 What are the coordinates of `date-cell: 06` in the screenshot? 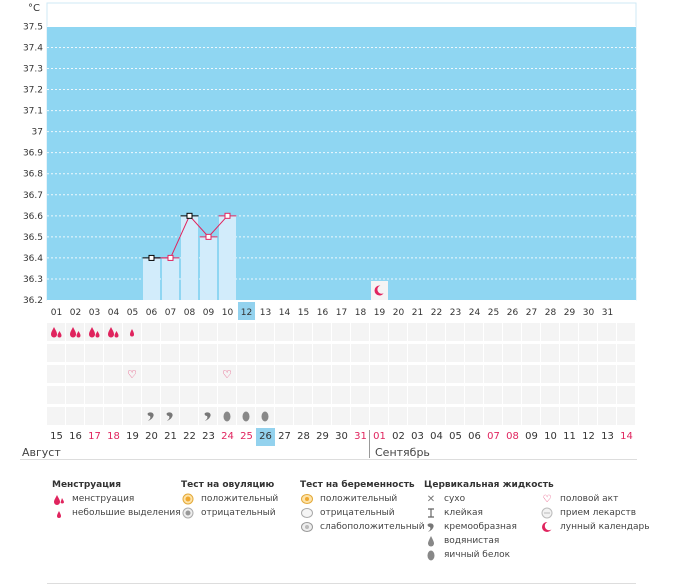 It's located at (474, 436).